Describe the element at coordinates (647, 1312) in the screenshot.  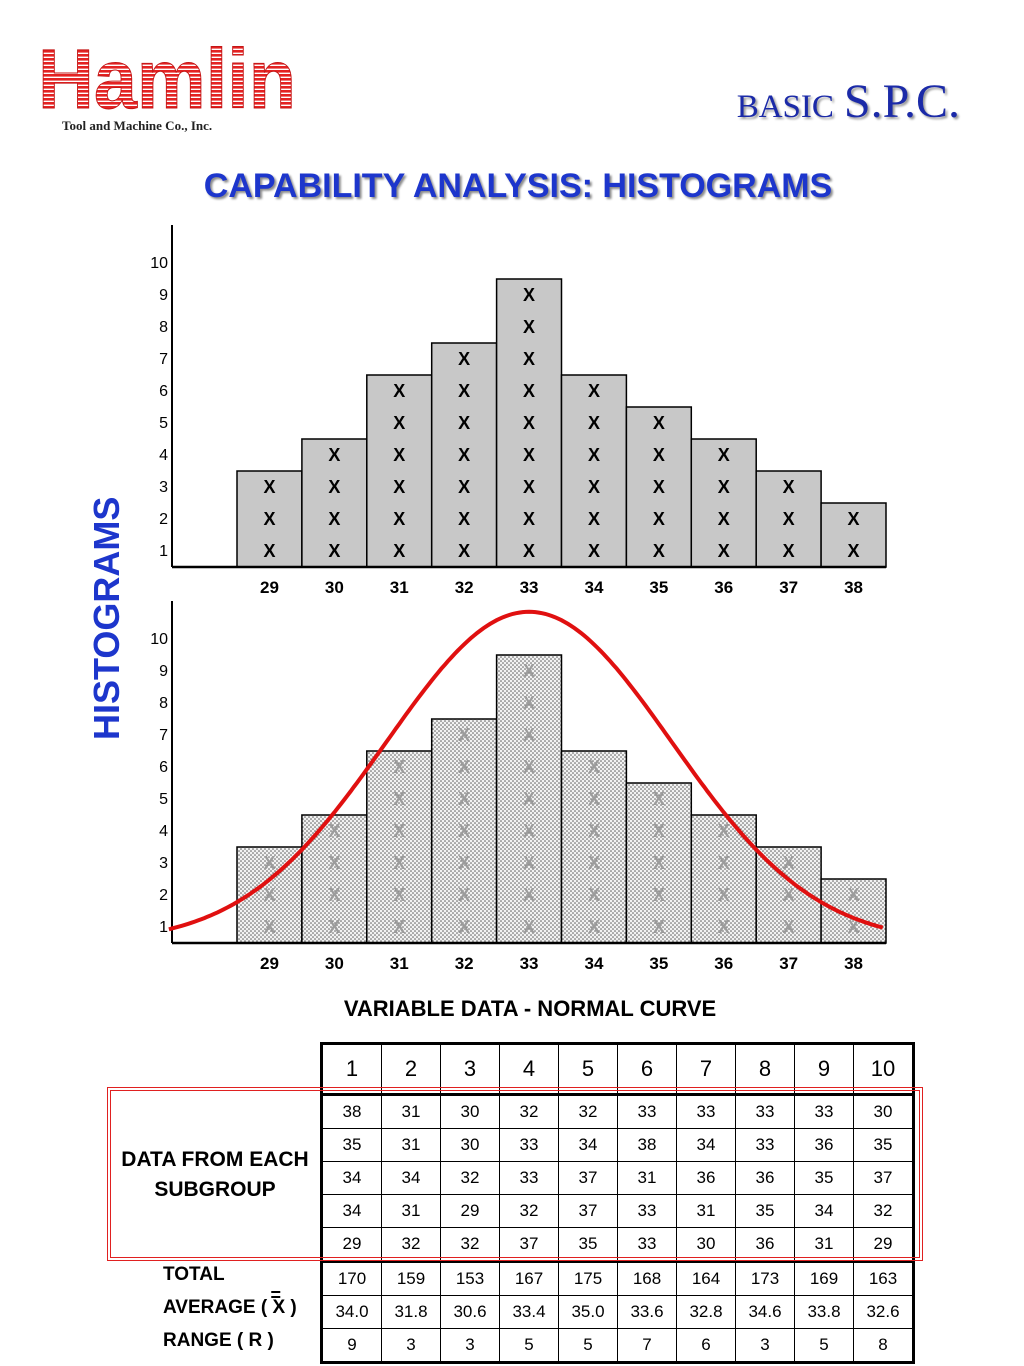
I see `table-cell: 33.6` at that location.